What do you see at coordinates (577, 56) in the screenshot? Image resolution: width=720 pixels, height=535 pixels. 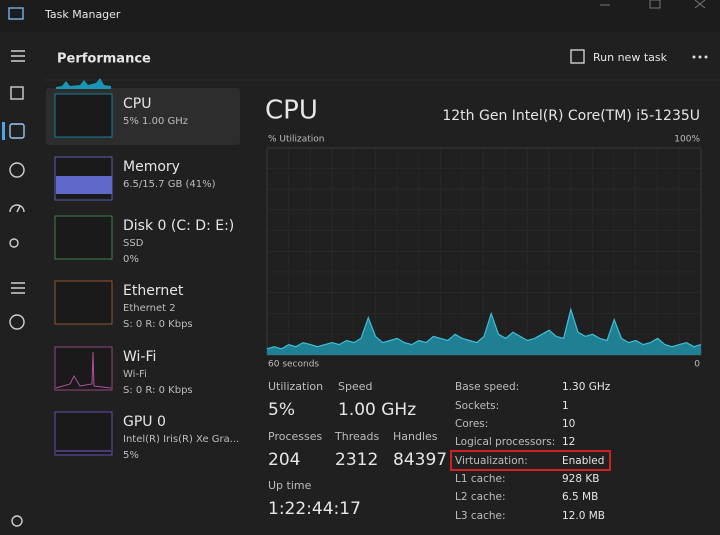 I see `run-task-icon` at bounding box center [577, 56].